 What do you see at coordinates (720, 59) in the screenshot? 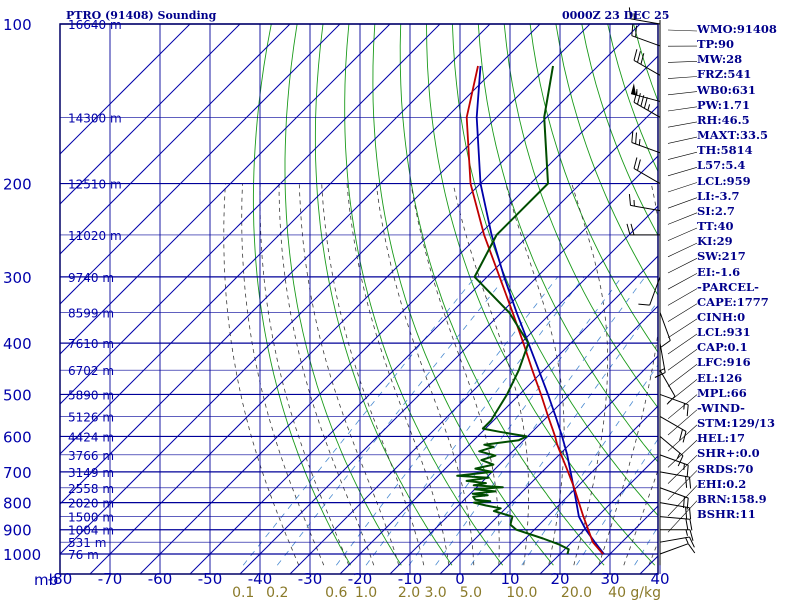
I see `index-line: MW:28` at bounding box center [720, 59].